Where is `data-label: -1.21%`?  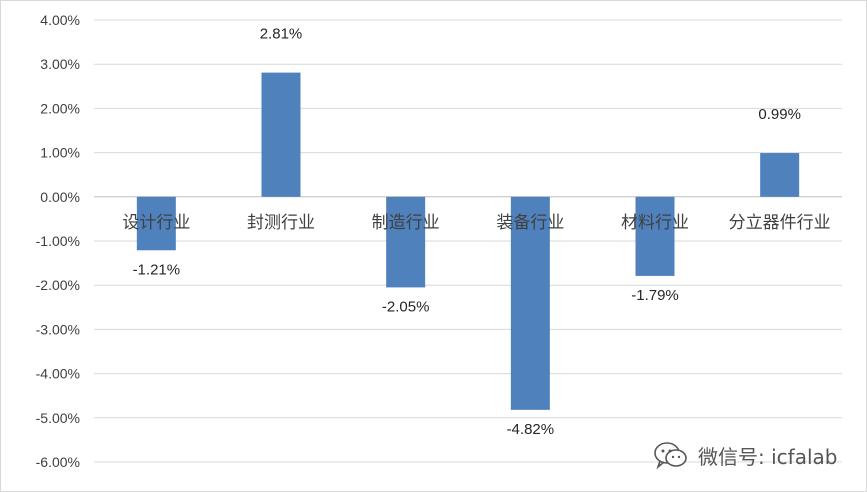 data-label: -1.21% is located at coordinates (157, 269).